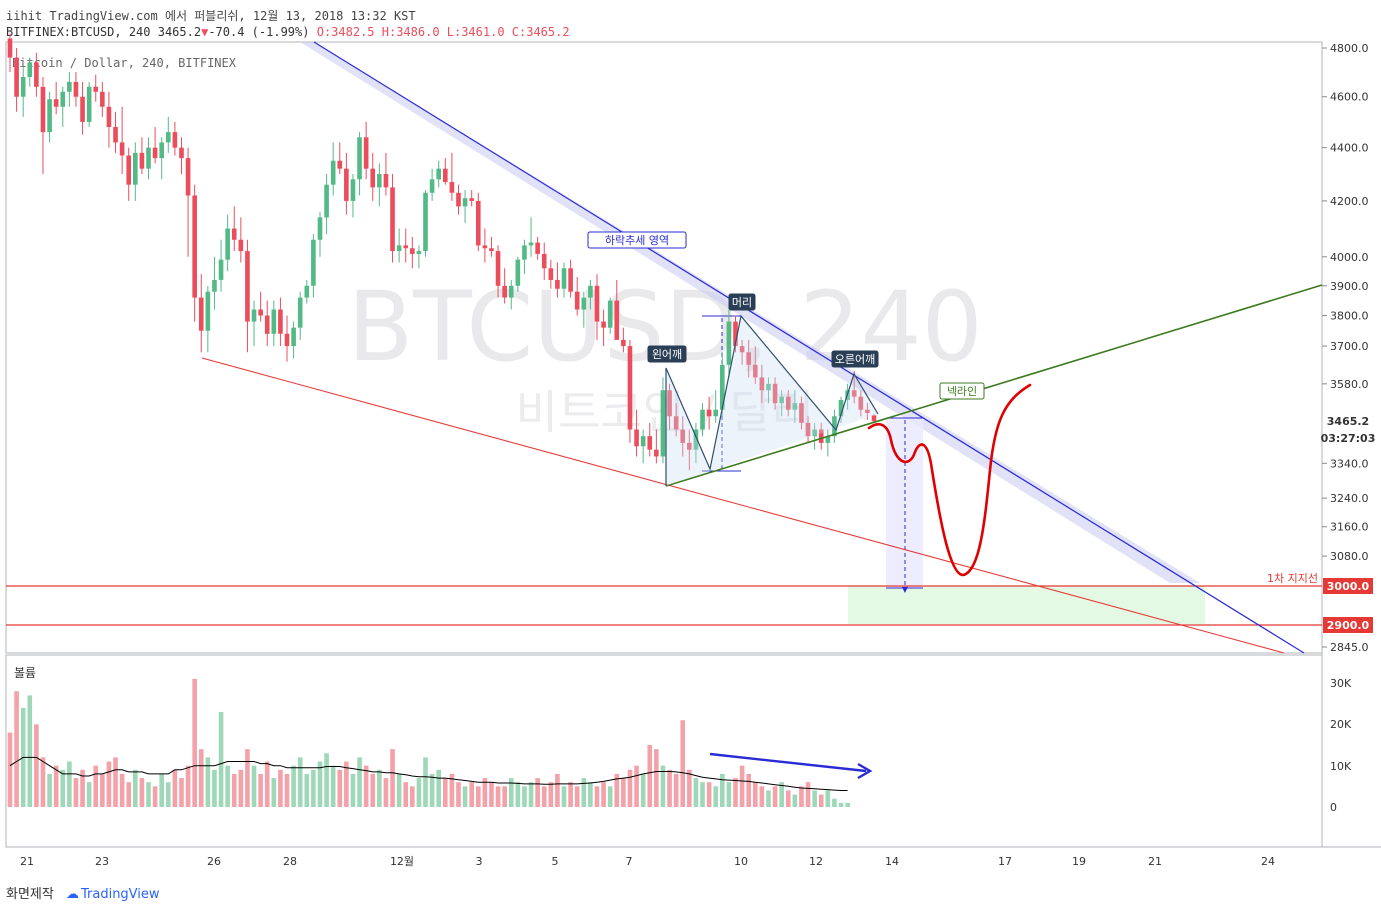  I want to click on chart-subtitle: Bitcoin / Dollar, 240, BITFINEX, so click(124, 63).